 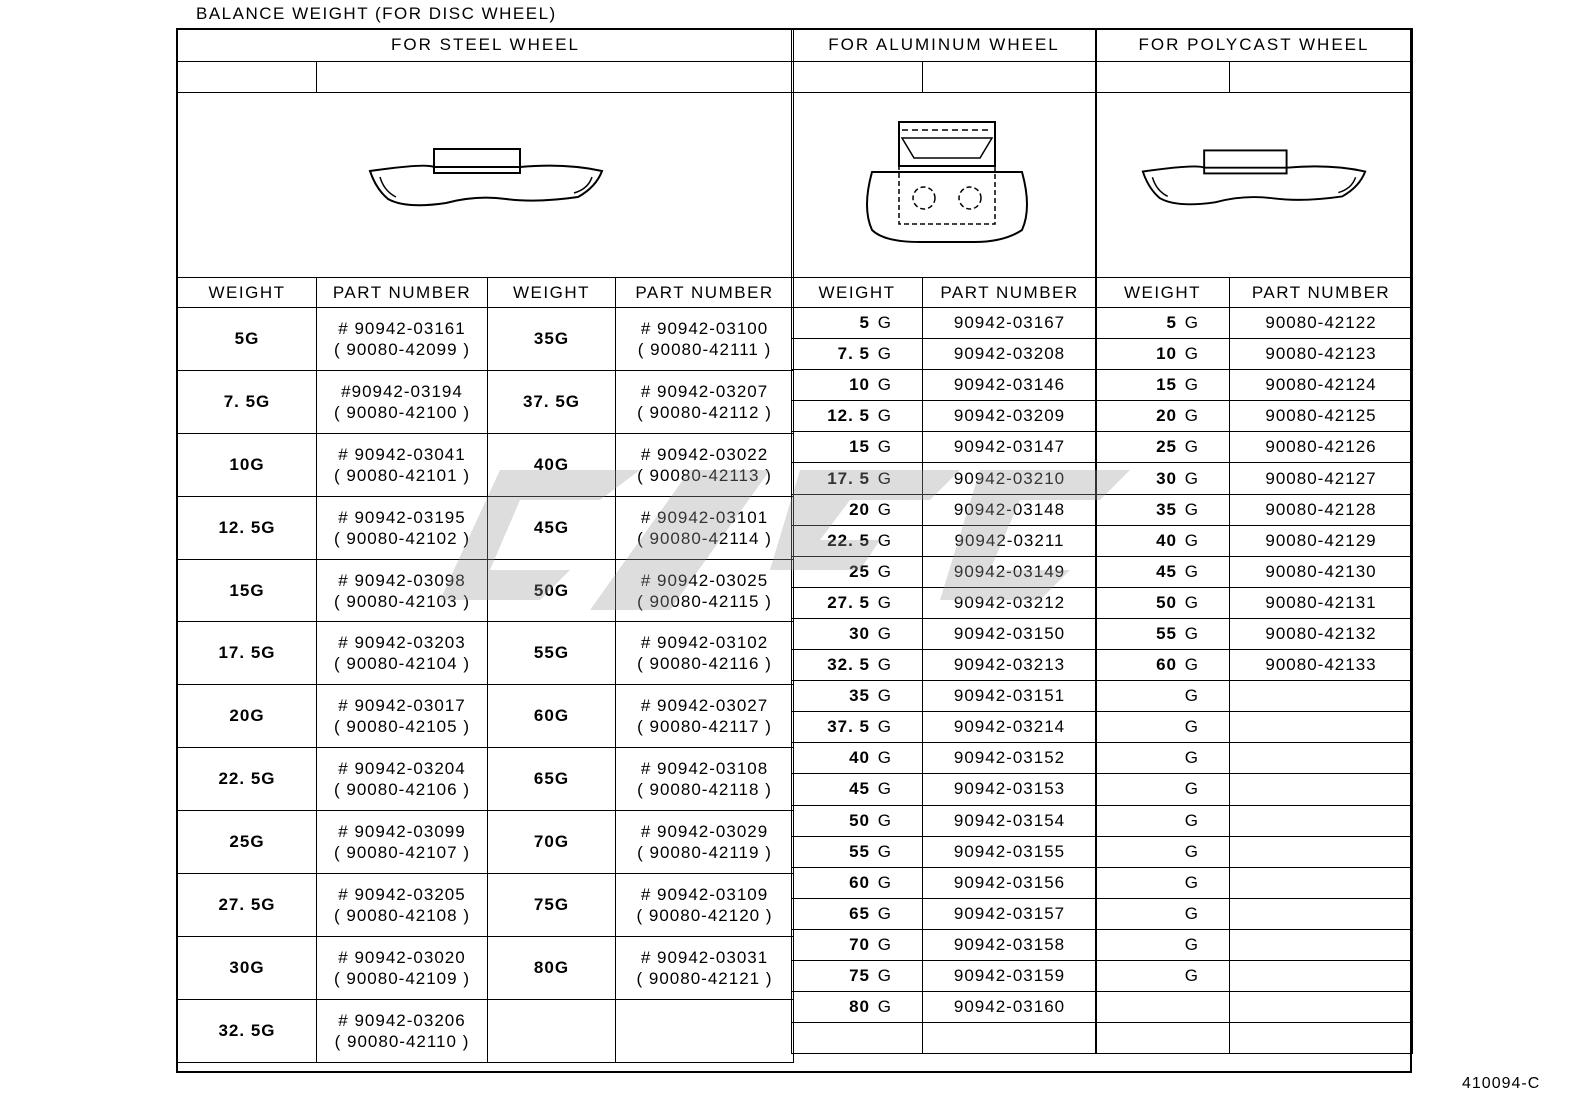 I want to click on table-row: 45 G 90080-42130, so click(x=1254, y=571).